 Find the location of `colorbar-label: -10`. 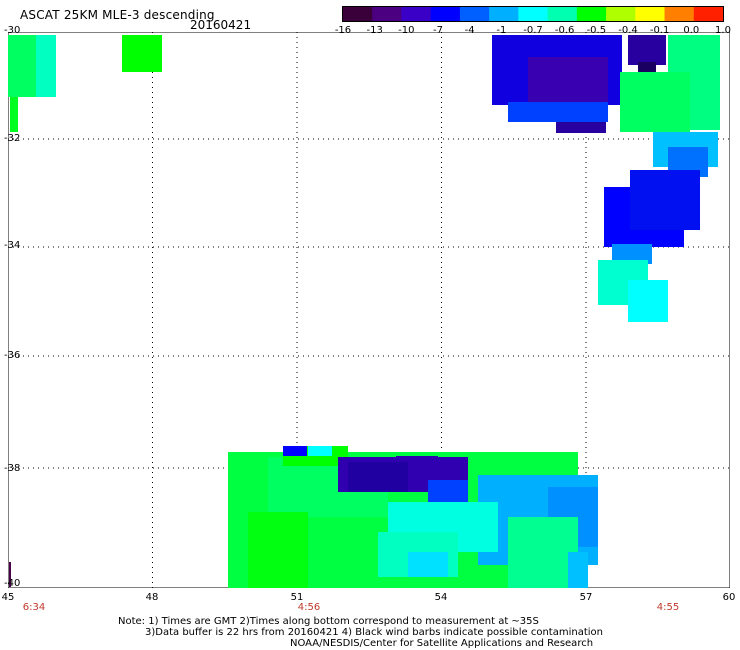

colorbar-label: -10 is located at coordinates (406, 30).